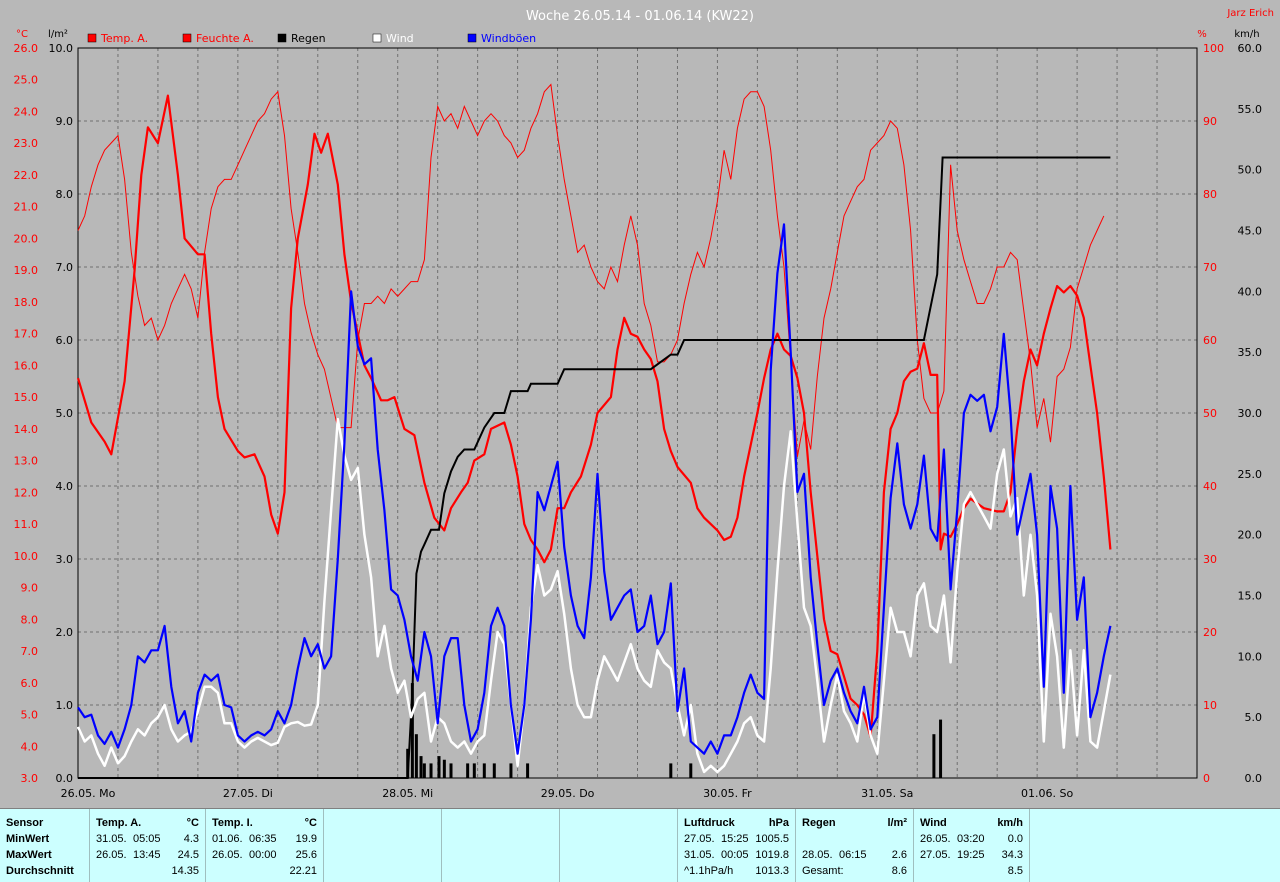 The height and width of the screenshot is (882, 1280). I want to click on stats-pressure-max-value: 1019.8, so click(772, 855).